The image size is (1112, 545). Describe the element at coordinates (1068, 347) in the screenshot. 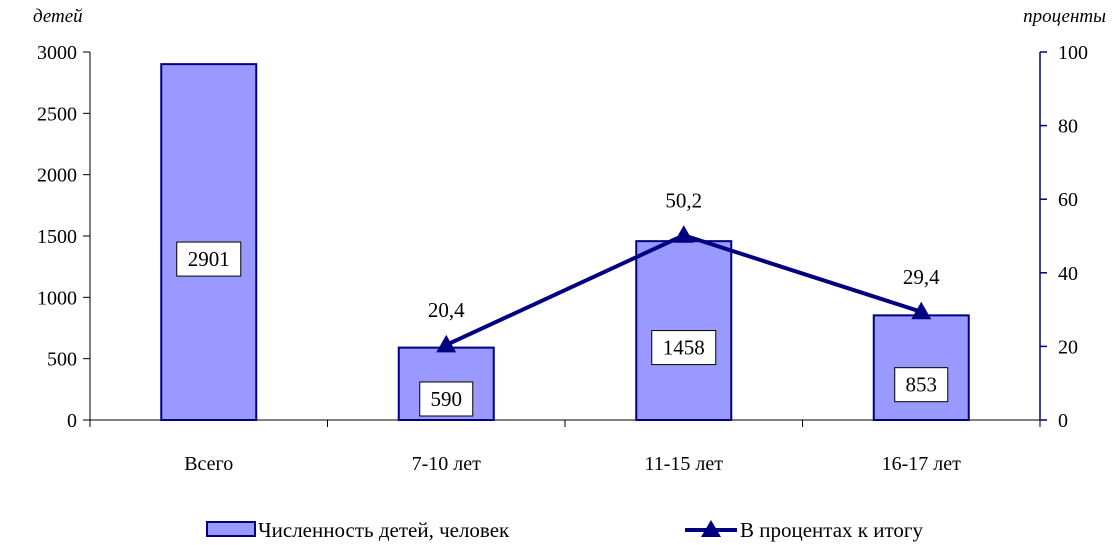

I see `right-axis-tick-label: 20` at that location.